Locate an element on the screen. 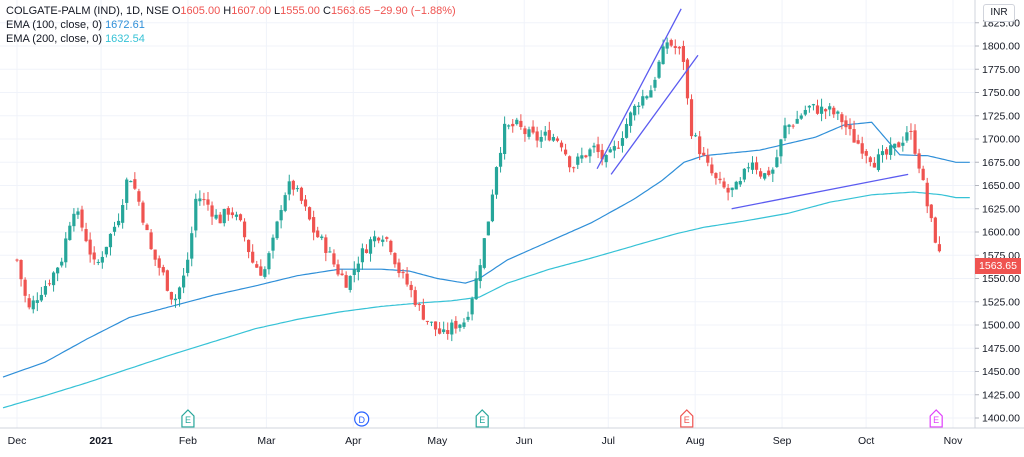 This screenshot has height=457, width=1024. symbol-title: COLGATE-PALM (IND), 1D, NSE is located at coordinates (87, 11).